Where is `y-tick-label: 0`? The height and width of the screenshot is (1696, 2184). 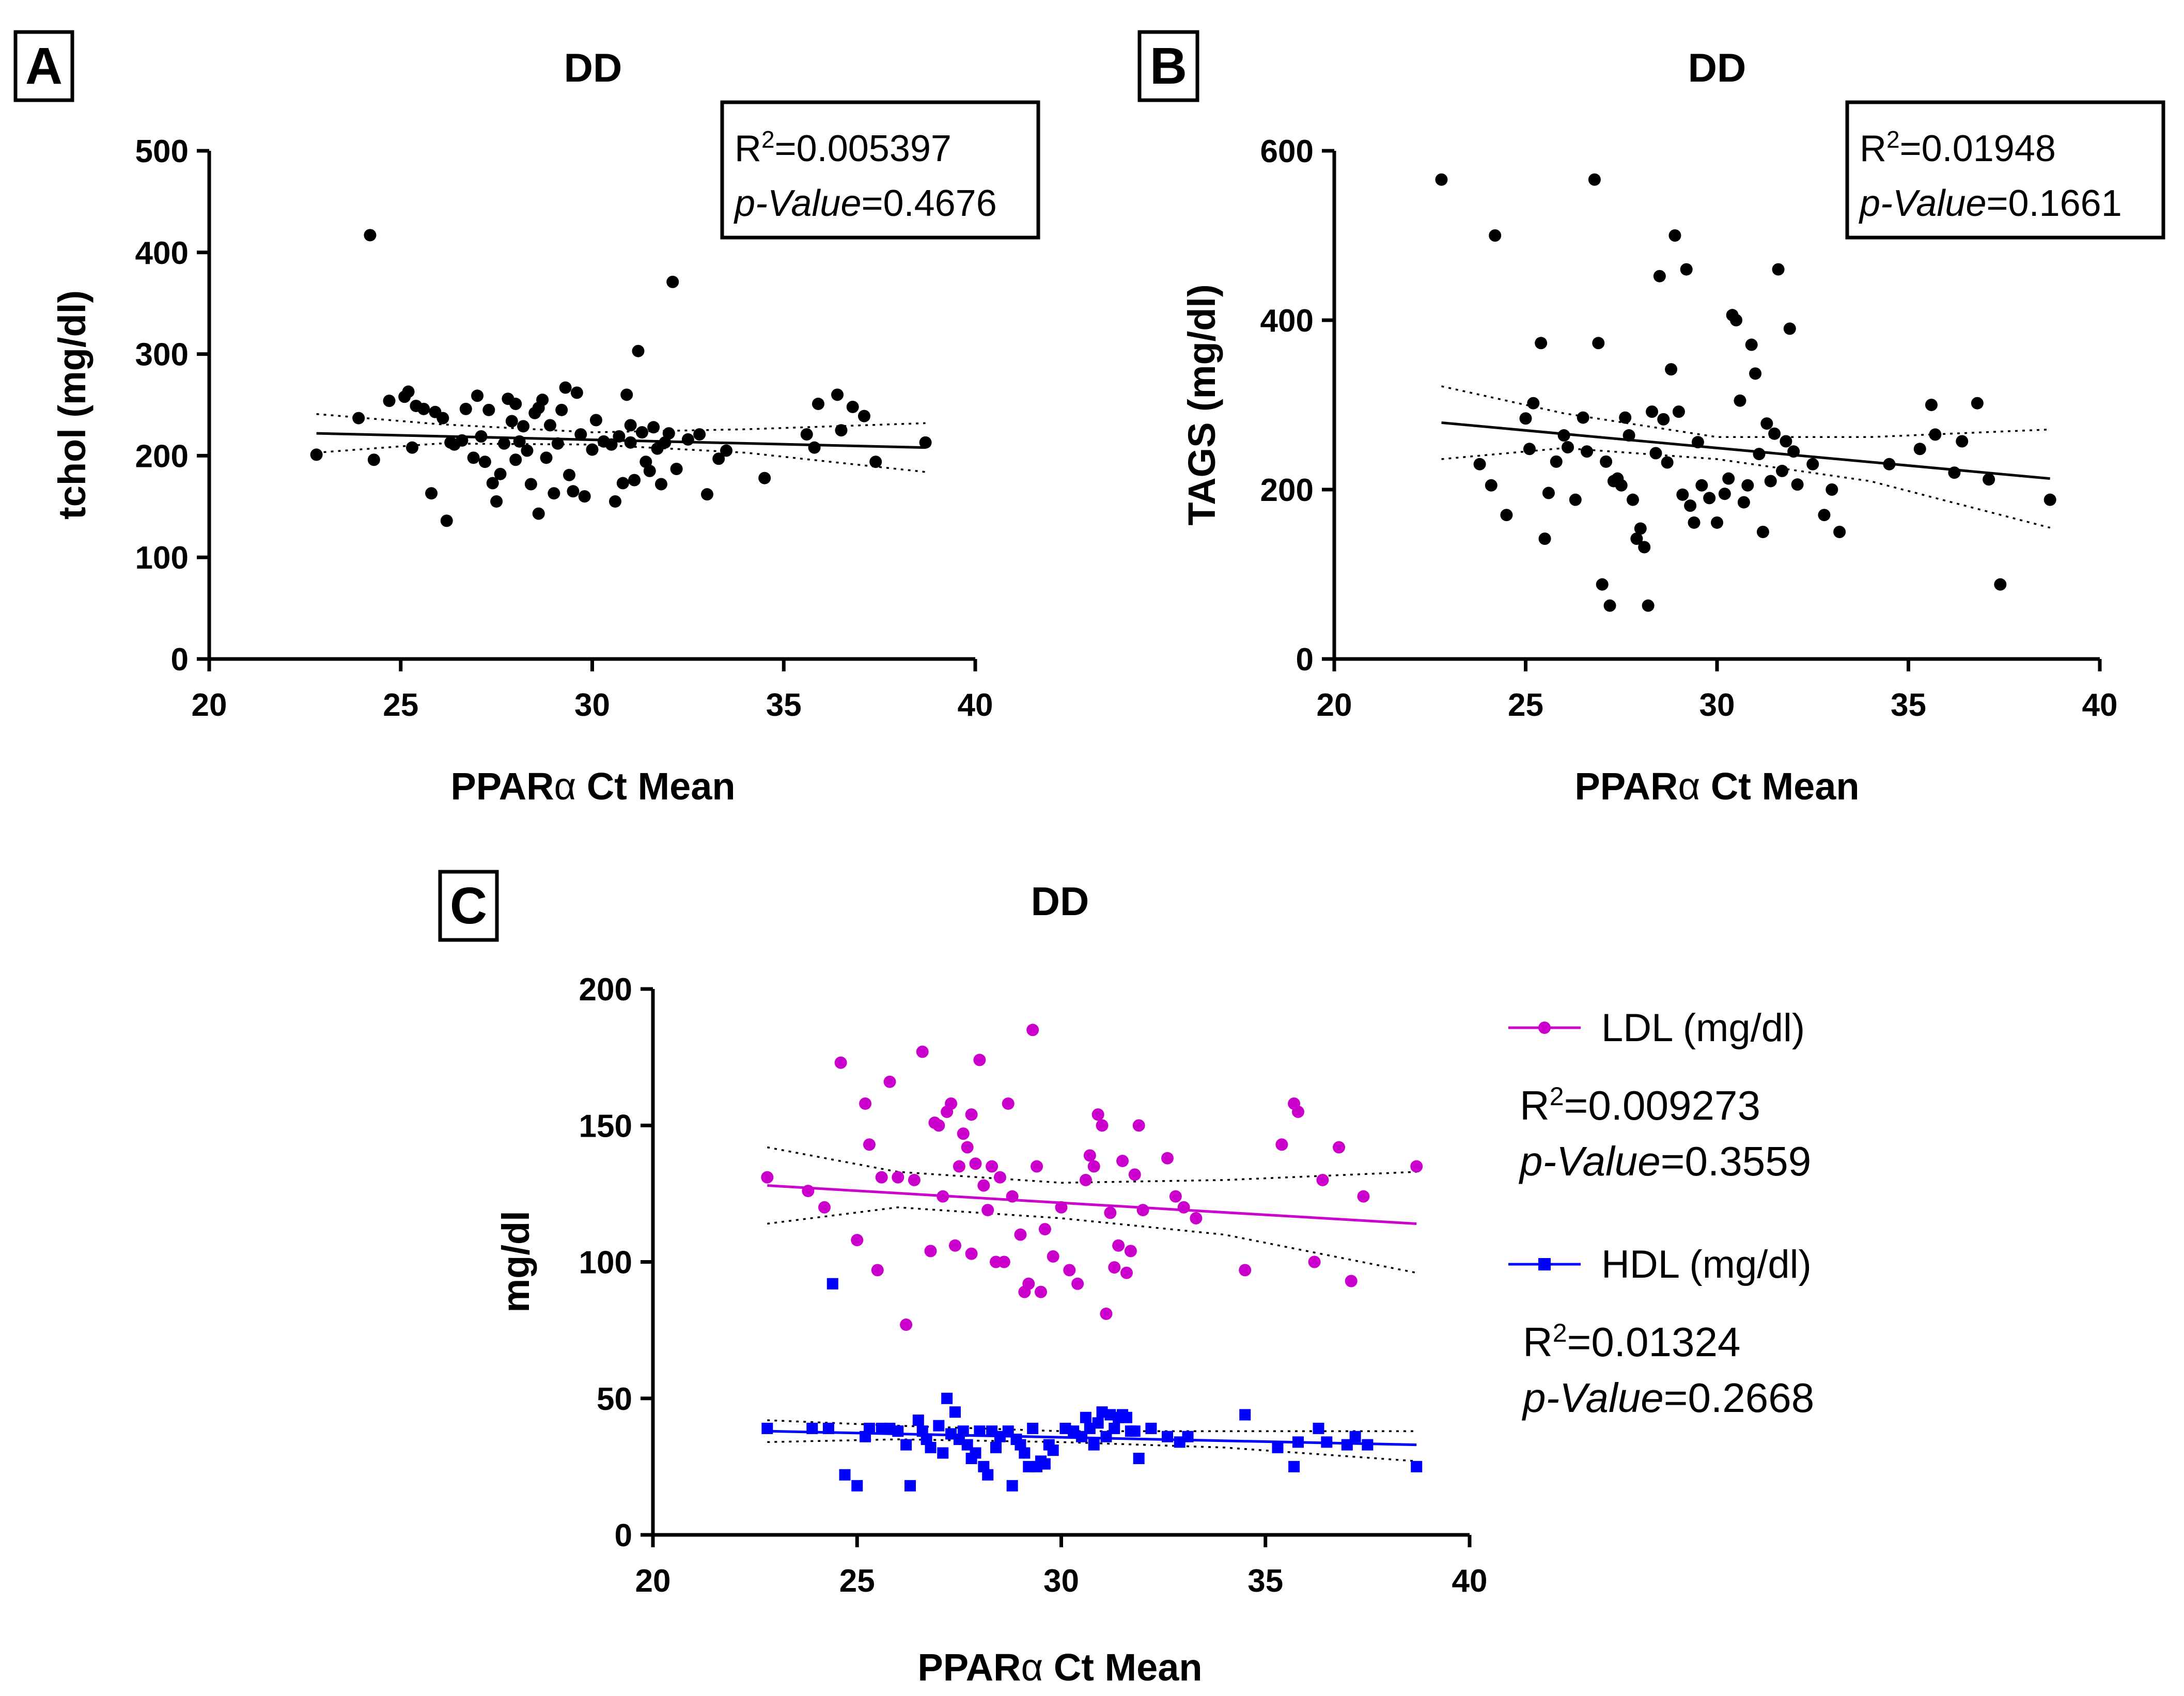 y-tick-label: 0 is located at coordinates (623, 1535).